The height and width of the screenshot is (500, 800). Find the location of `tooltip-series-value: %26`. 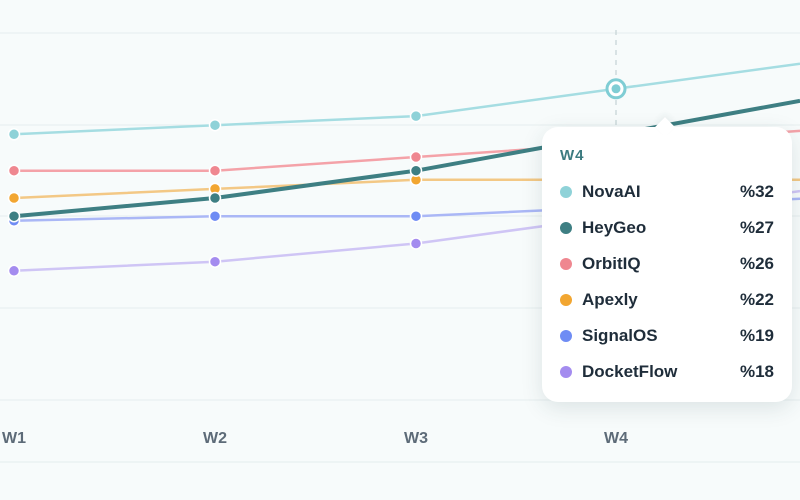

tooltip-series-value: %26 is located at coordinates (756, 263).